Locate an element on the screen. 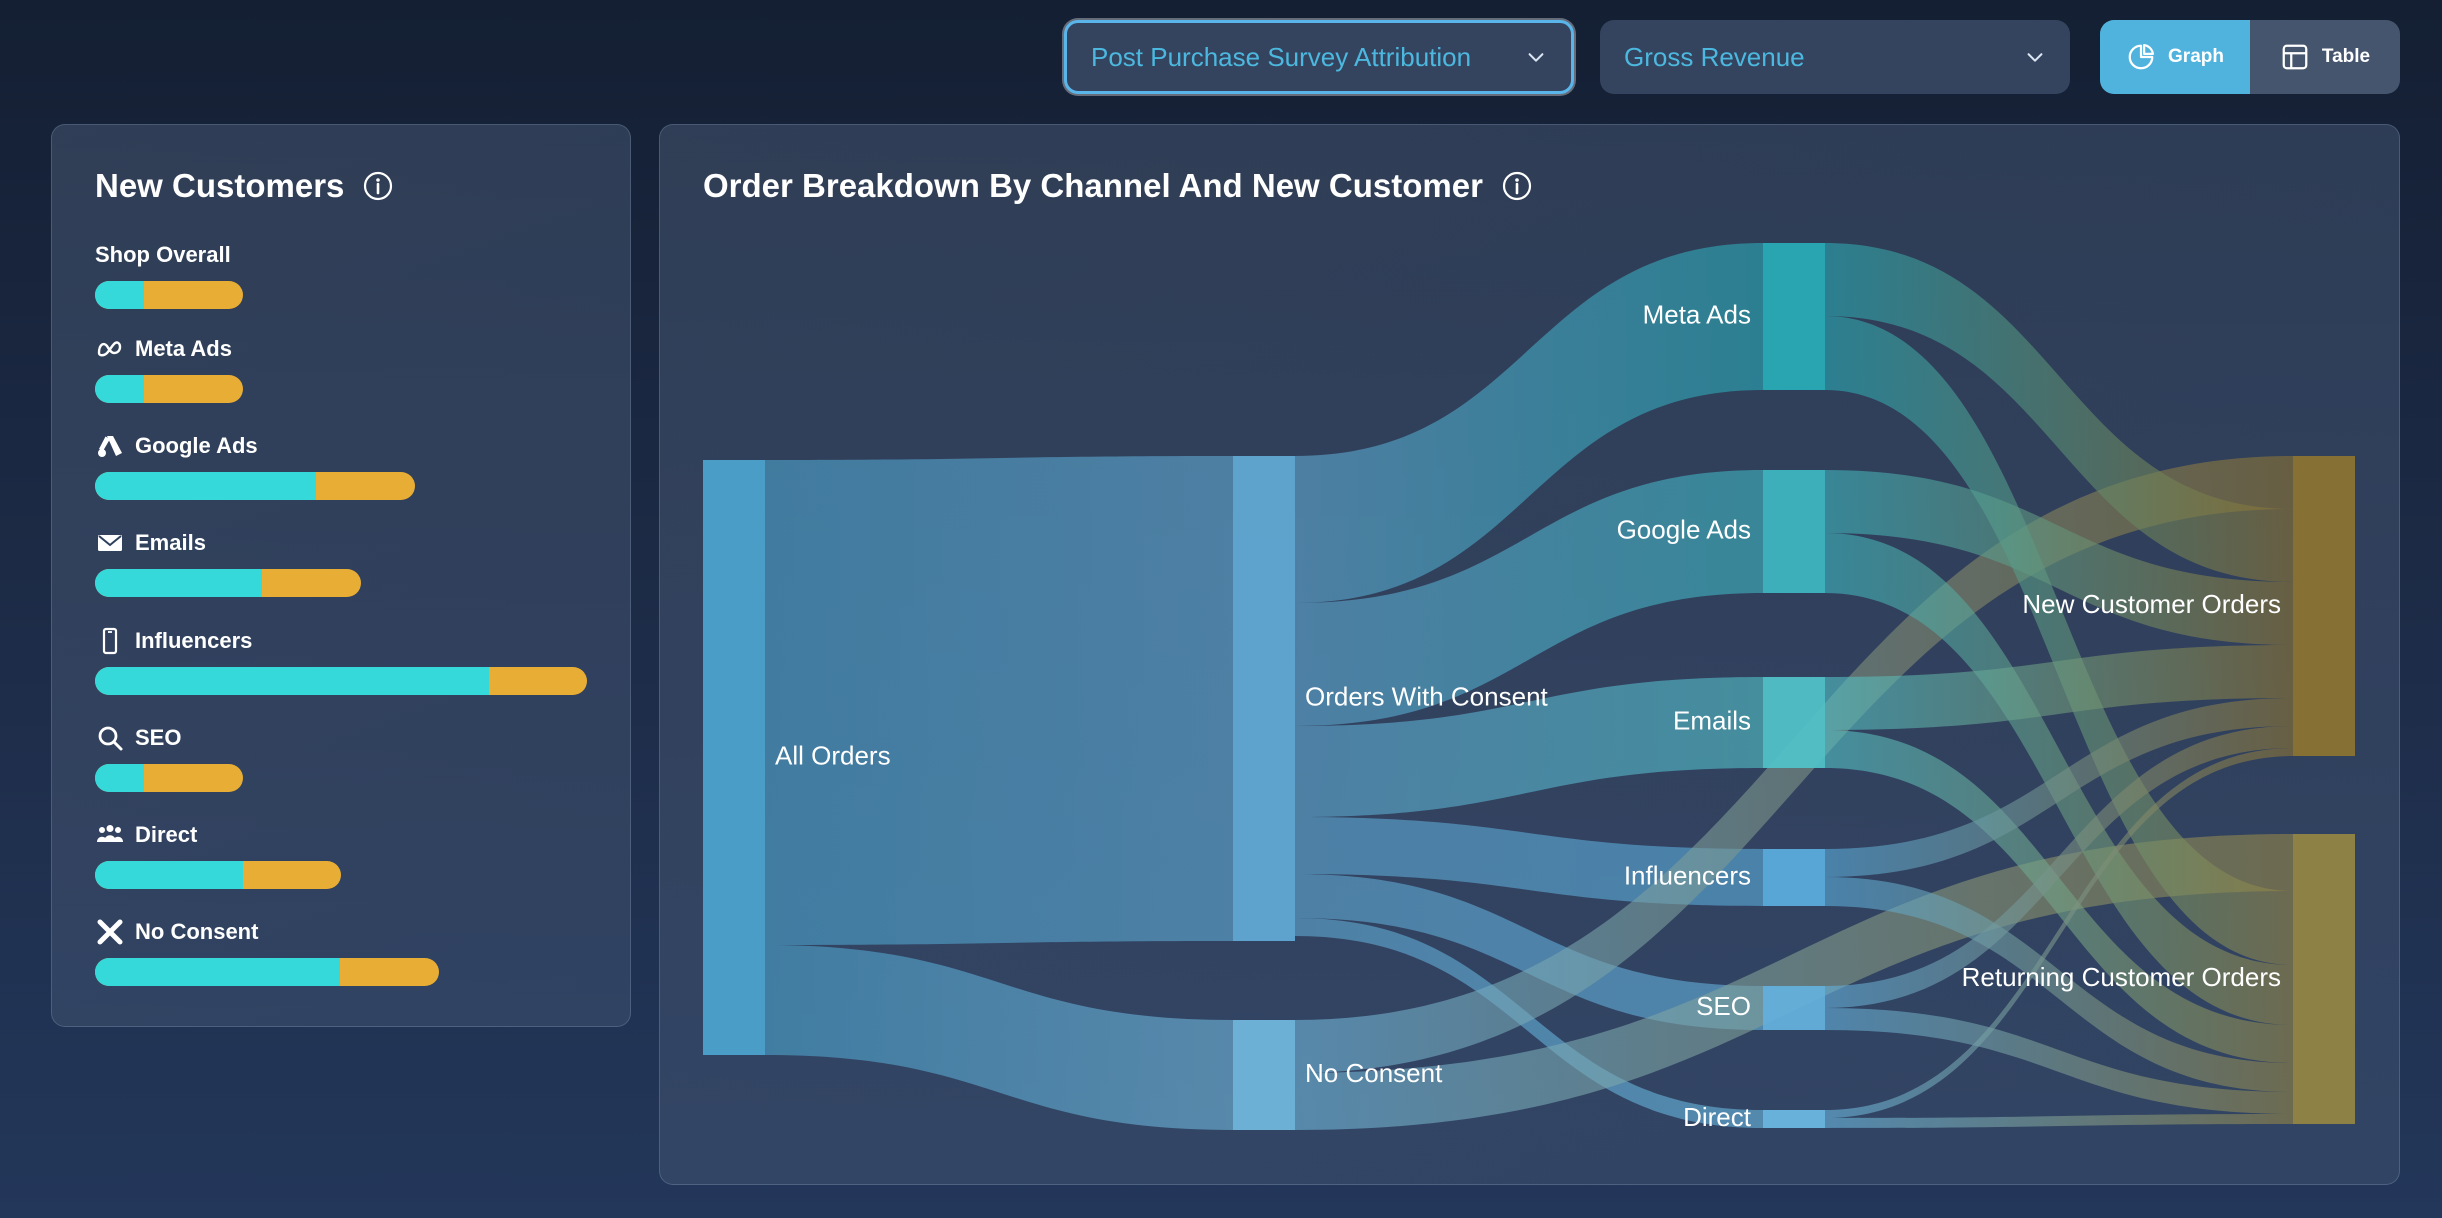 Image resolution: width=2442 pixels, height=1218 pixels. google-ads-icon is located at coordinates (110, 446).